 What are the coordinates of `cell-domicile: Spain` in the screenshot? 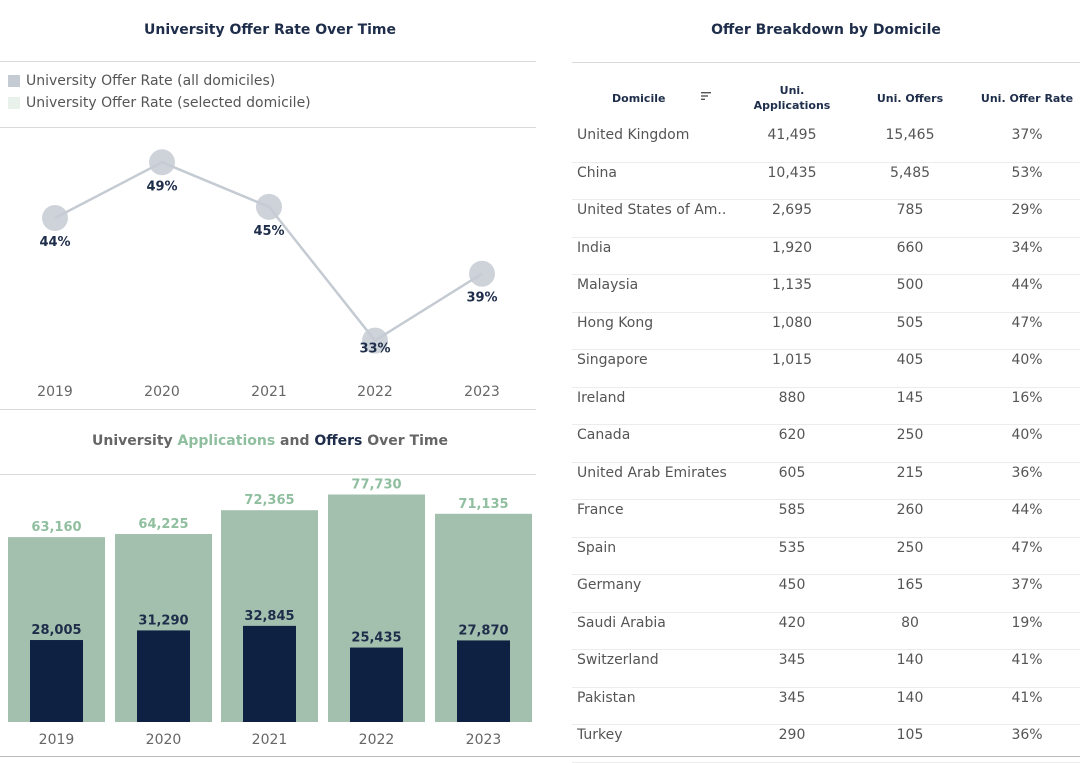 It's located at (597, 547).